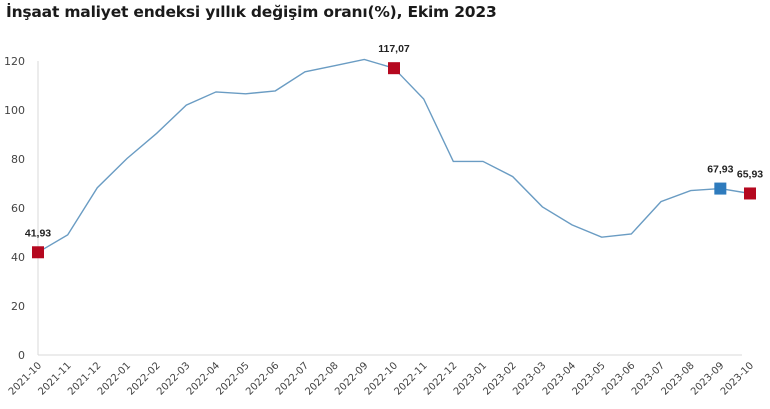  What do you see at coordinates (14, 61) in the screenshot?
I see `y-tick-label: 120` at bounding box center [14, 61].